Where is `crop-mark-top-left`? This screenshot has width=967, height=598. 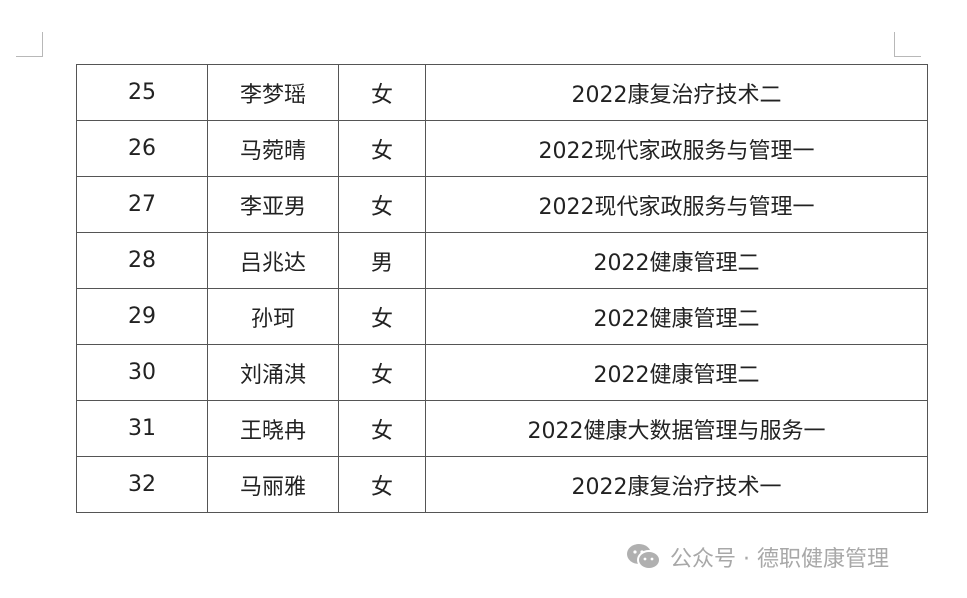
crop-mark-top-left is located at coordinates (29, 44).